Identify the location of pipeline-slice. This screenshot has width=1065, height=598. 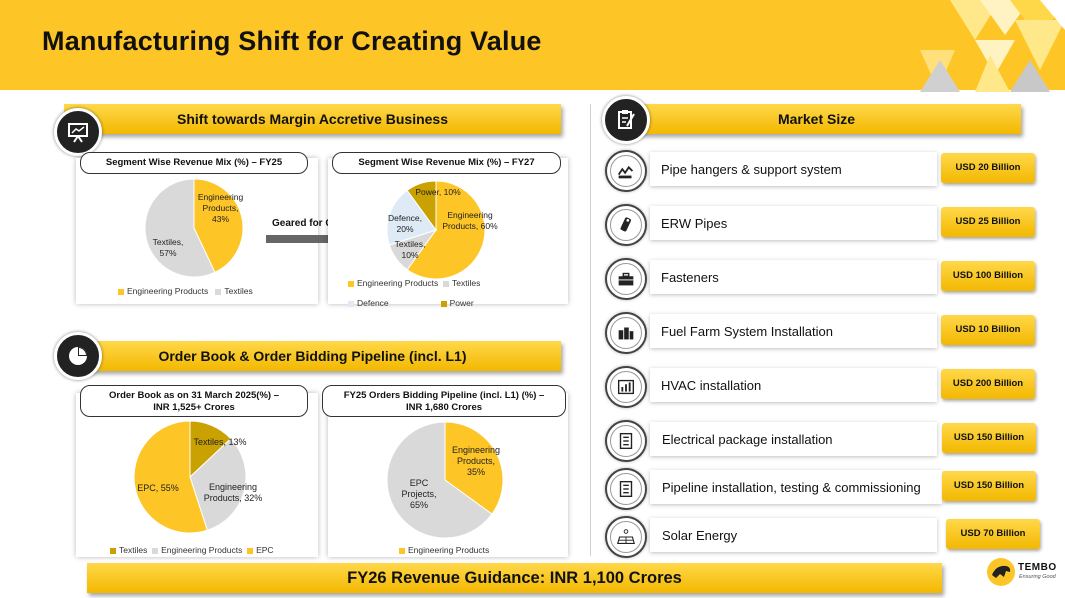
(474, 468).